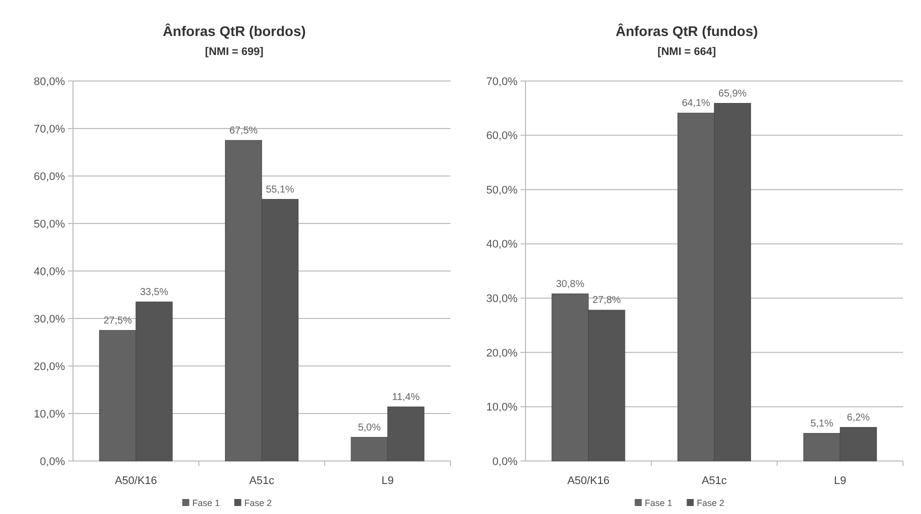  I want to click on data-label: 67,5%, so click(243, 130).